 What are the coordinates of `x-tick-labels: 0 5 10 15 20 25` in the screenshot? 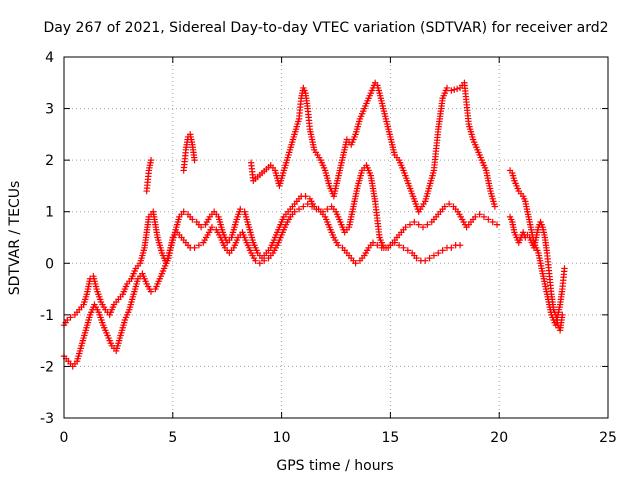 It's located at (338, 438).